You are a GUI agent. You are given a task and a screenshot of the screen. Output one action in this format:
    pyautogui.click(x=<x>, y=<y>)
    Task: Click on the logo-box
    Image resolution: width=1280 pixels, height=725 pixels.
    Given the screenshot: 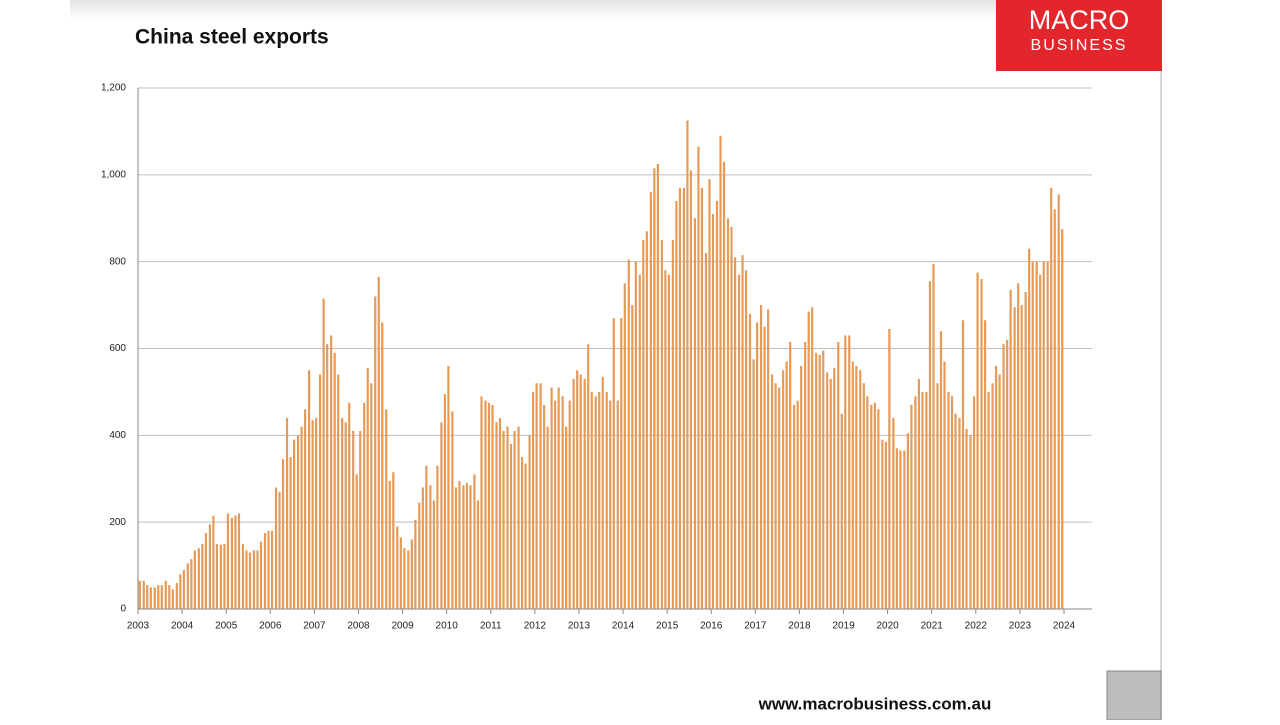 What is the action you would take?
    pyautogui.click(x=1079, y=35)
    